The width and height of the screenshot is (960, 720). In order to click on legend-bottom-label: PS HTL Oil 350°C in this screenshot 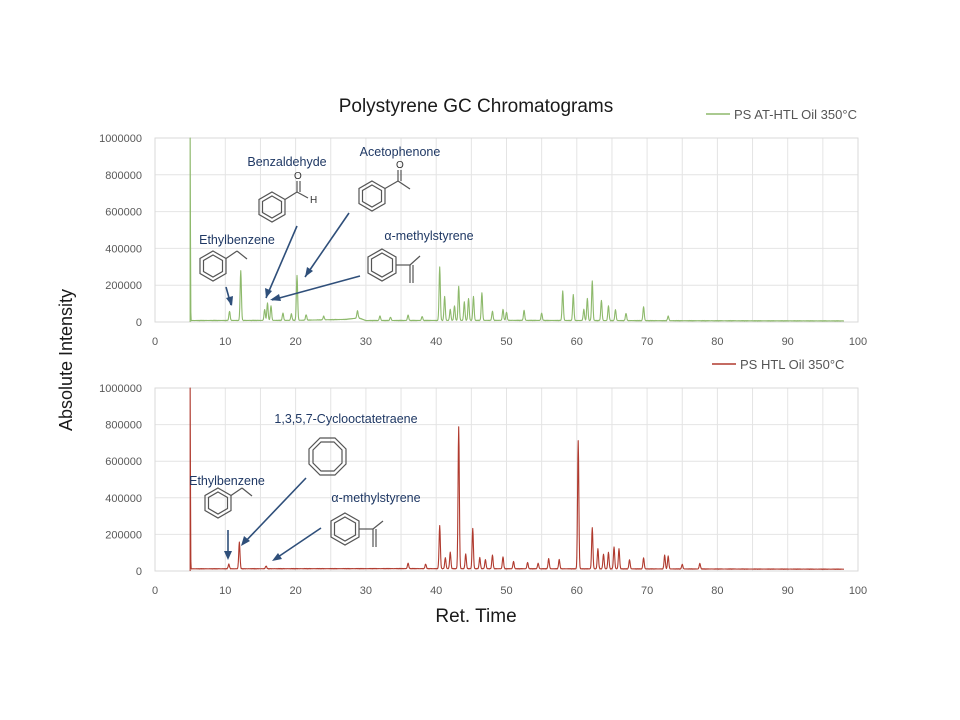, I will do `click(792, 364)`.